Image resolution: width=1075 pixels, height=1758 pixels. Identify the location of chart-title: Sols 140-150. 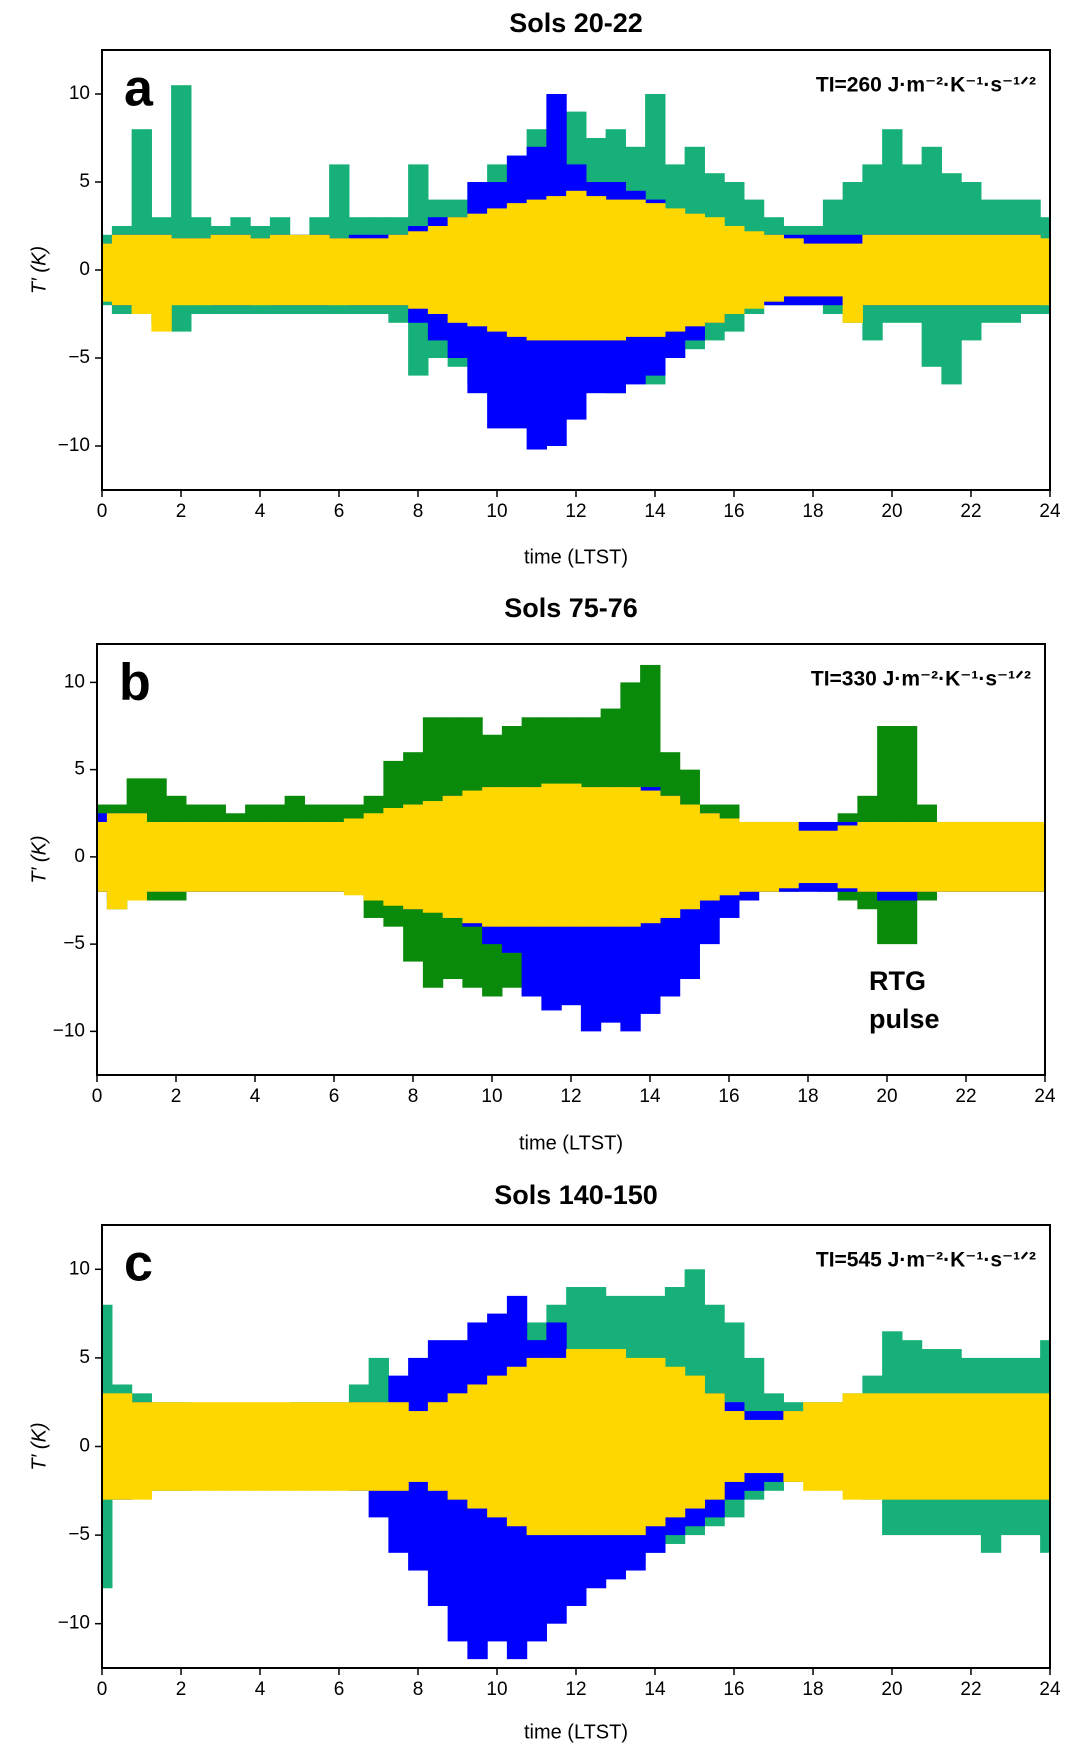
(576, 1195).